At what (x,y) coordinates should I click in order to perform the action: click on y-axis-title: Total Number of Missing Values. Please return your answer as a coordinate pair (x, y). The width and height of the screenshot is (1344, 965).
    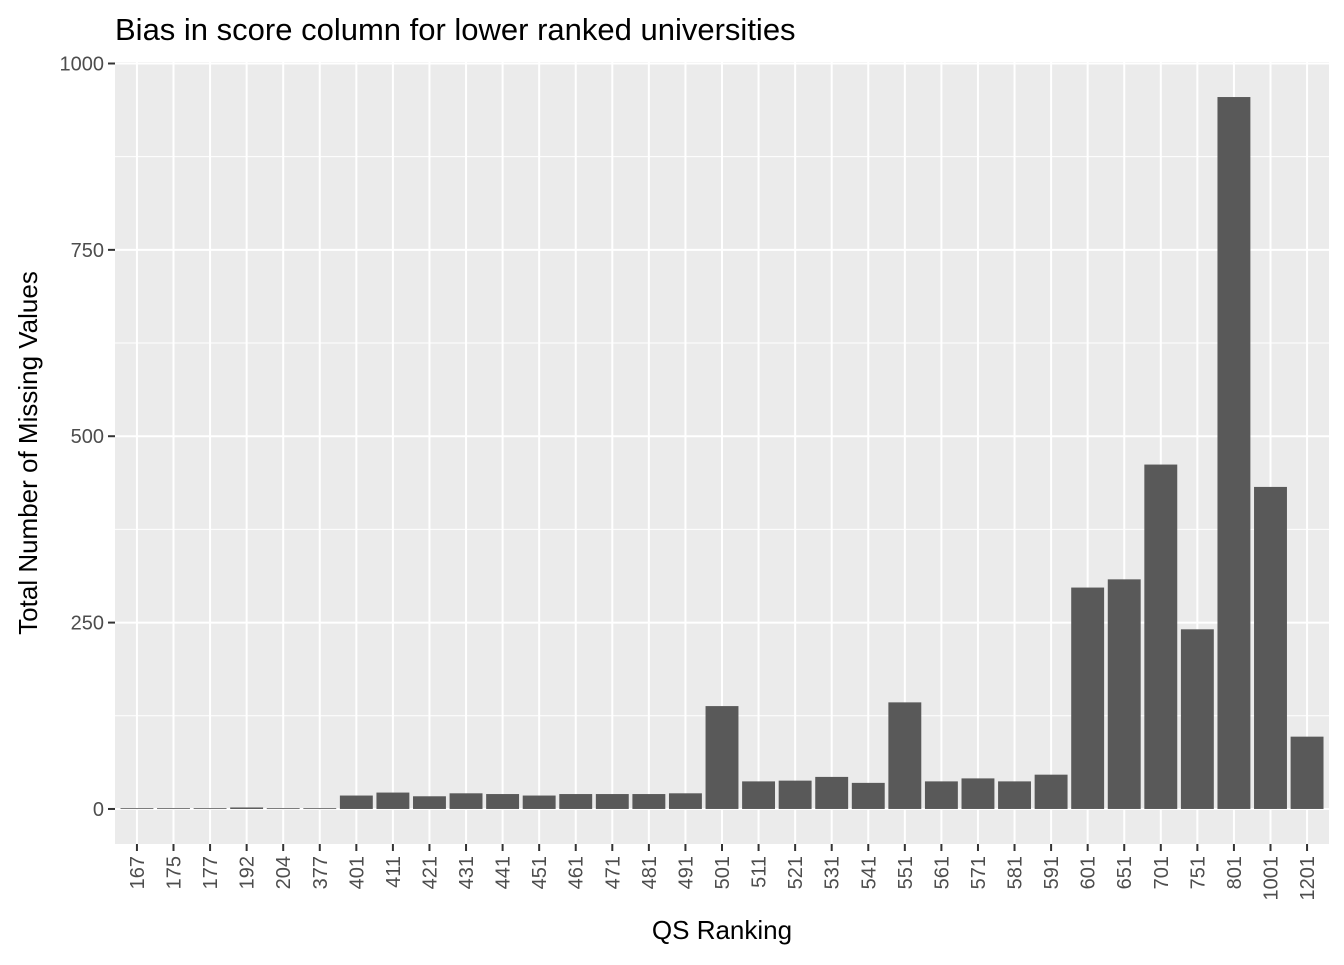
    Looking at the image, I should click on (28, 453).